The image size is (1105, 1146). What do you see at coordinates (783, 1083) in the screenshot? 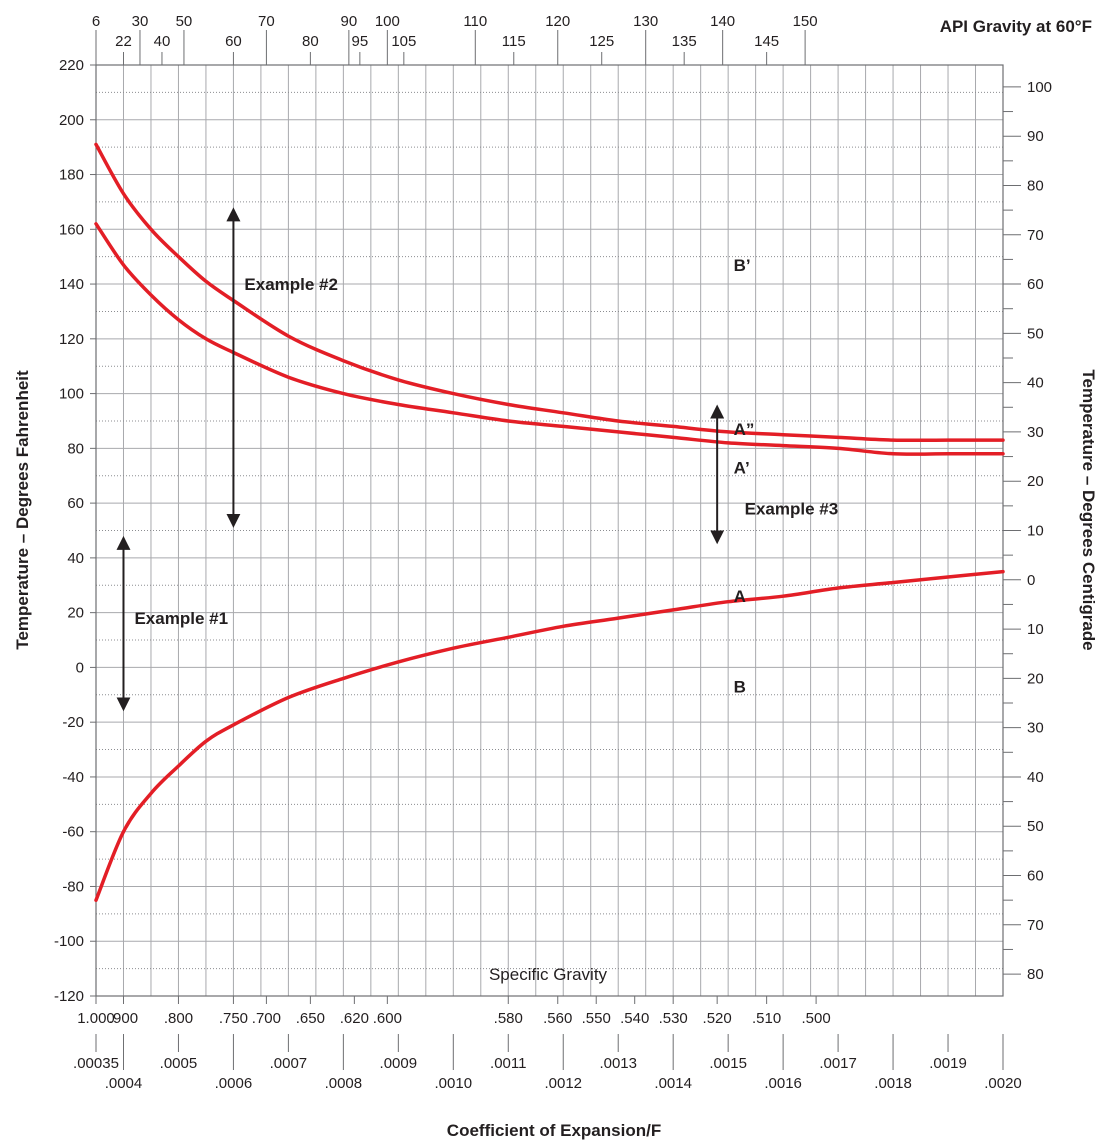
I see `coef-tick-label: .0016` at bounding box center [783, 1083].